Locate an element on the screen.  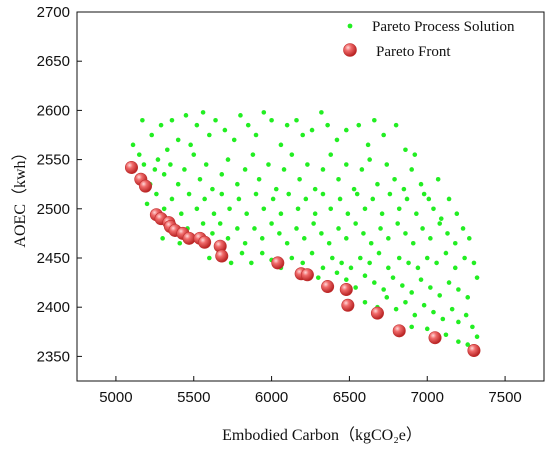
y-tick-label: 2600 is located at coordinates (53, 110).